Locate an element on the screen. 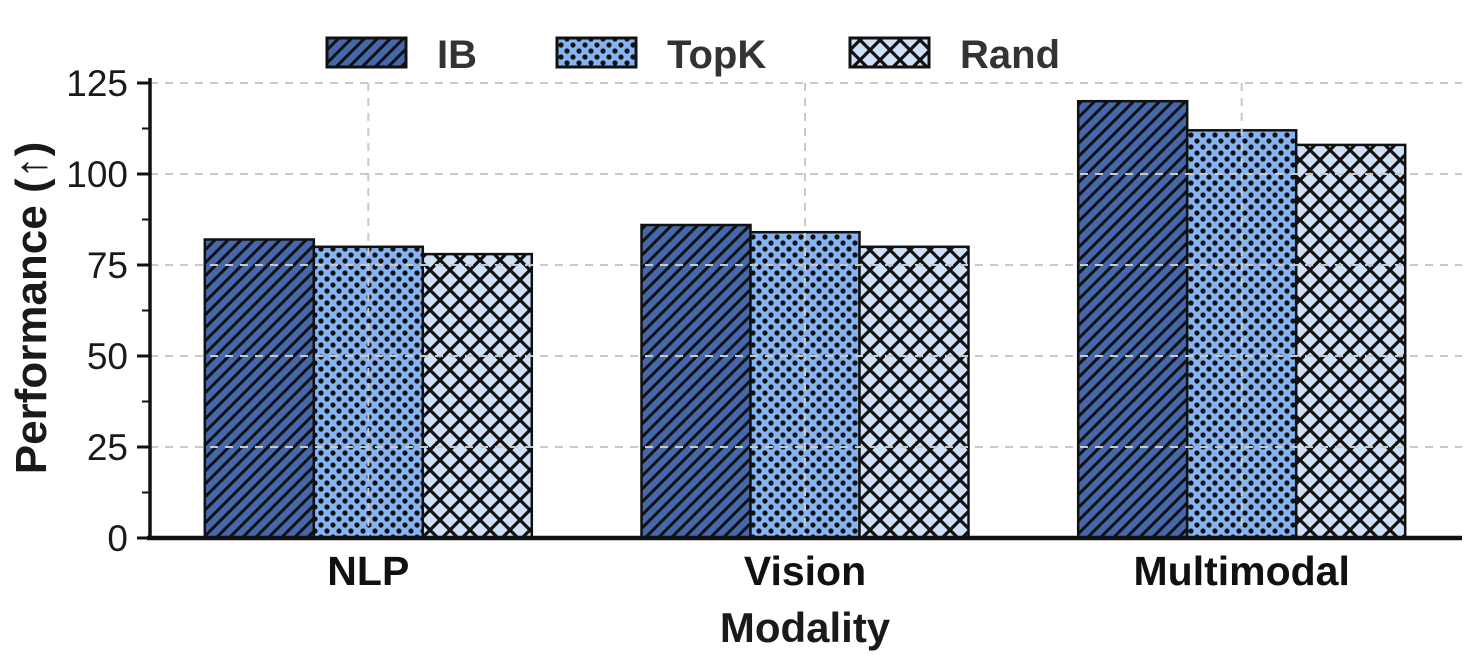  bar-IB-Vision is located at coordinates (696, 381).